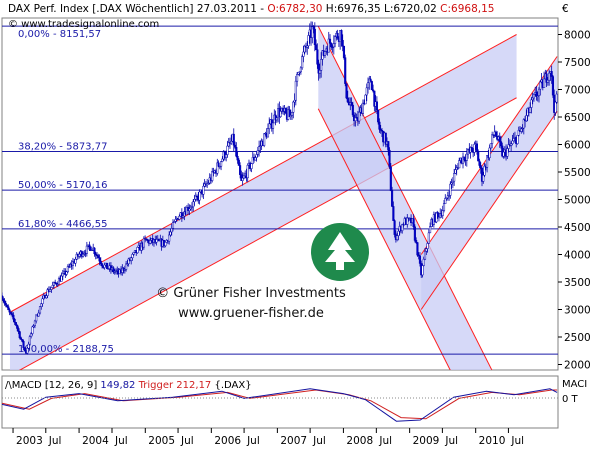 The height and width of the screenshot is (450, 600). Describe the element at coordinates (577, 36) in the screenshot. I see `y-tick-label-8000: 8000` at that location.